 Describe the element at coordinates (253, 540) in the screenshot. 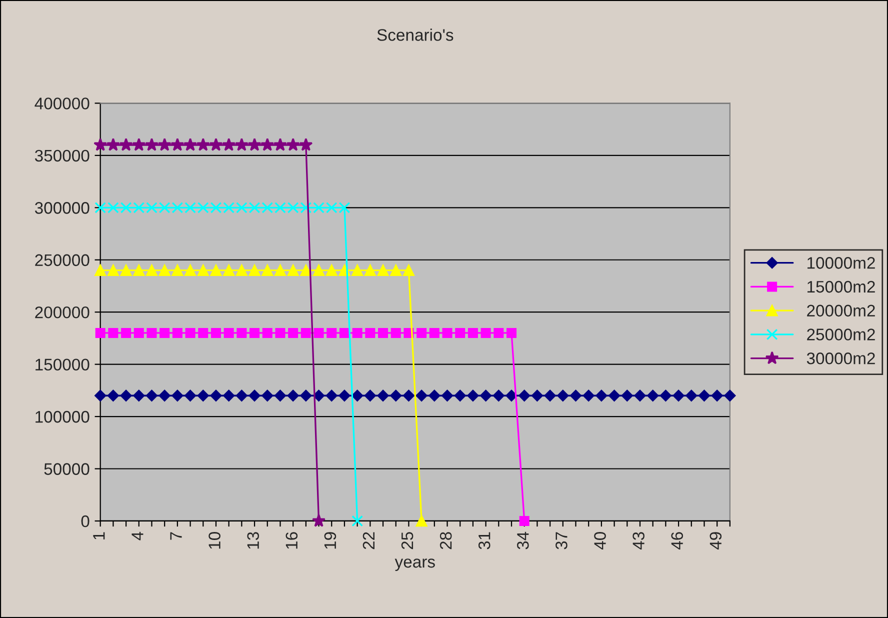

I see `x-tick-label: 13` at that location.